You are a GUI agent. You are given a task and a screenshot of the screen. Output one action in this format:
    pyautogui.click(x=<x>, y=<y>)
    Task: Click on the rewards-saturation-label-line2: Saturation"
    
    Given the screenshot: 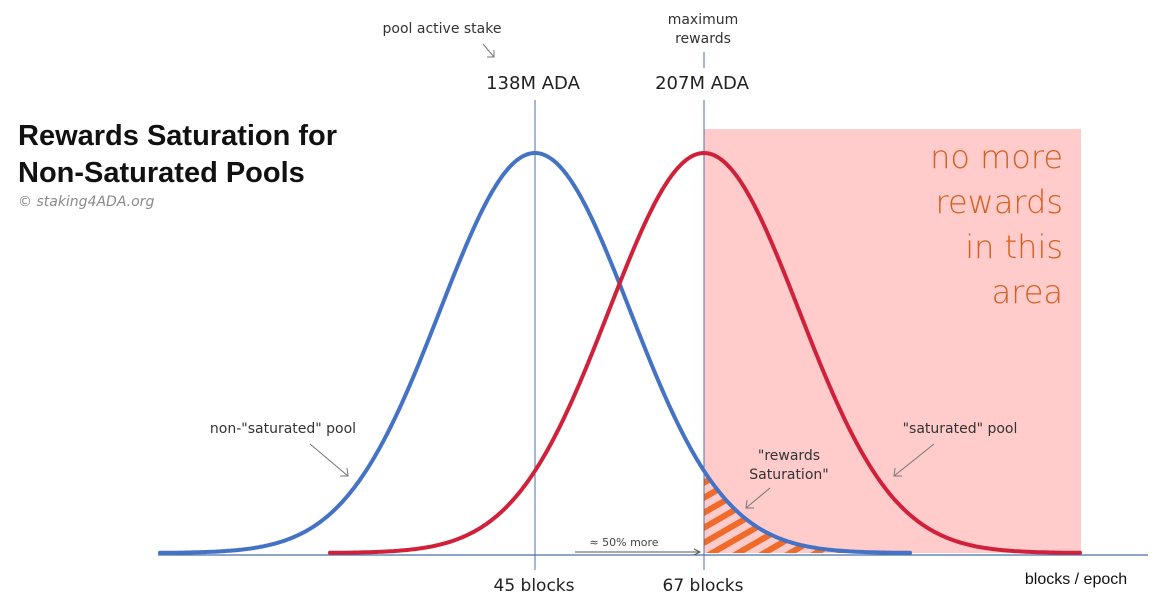 What is the action you would take?
    pyautogui.click(x=788, y=475)
    